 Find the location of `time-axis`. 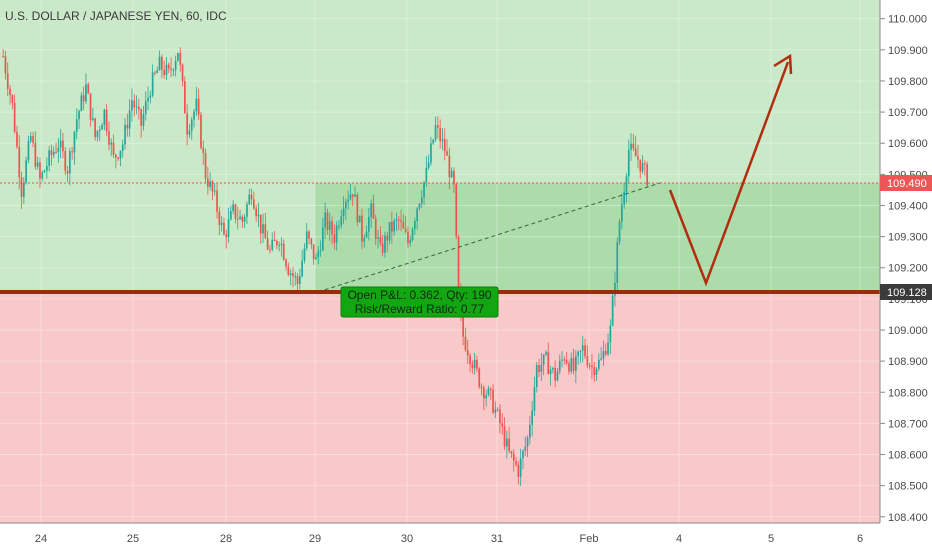

time-axis is located at coordinates (466, 536).